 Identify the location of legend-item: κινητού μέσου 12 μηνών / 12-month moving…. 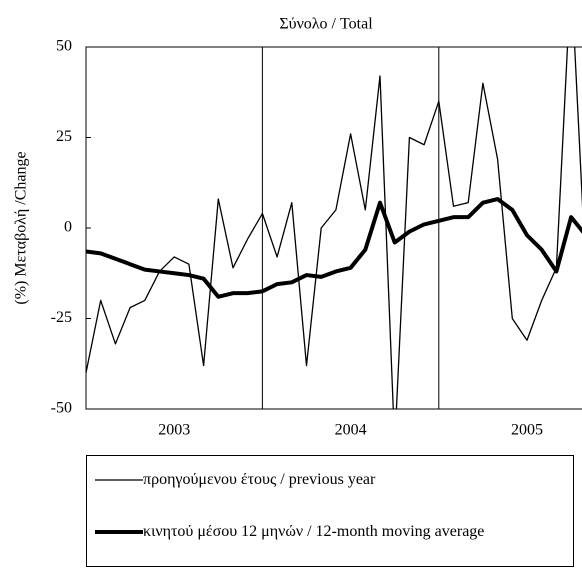
(319, 532).